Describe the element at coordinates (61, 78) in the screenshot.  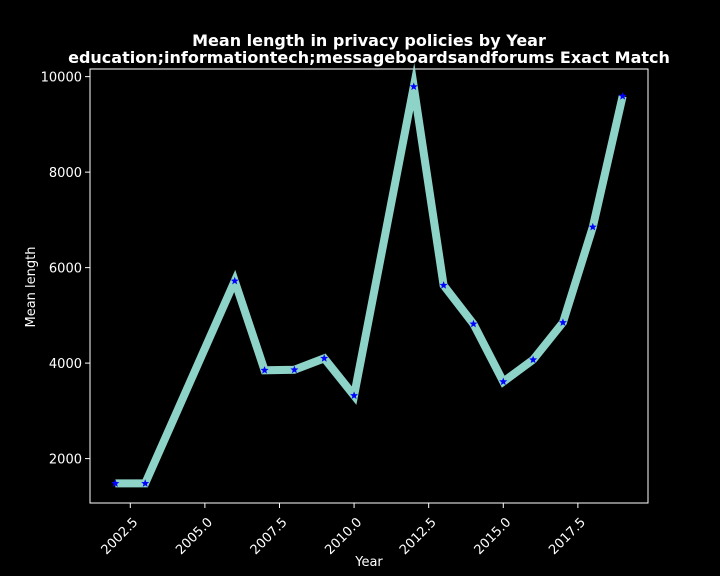
I see `y-tick-label: 10000` at that location.